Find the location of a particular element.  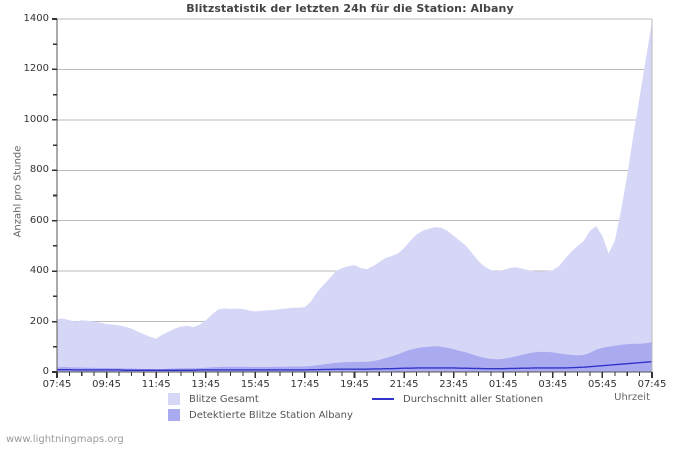

x-tick-label: 15:45 is located at coordinates (255, 384).